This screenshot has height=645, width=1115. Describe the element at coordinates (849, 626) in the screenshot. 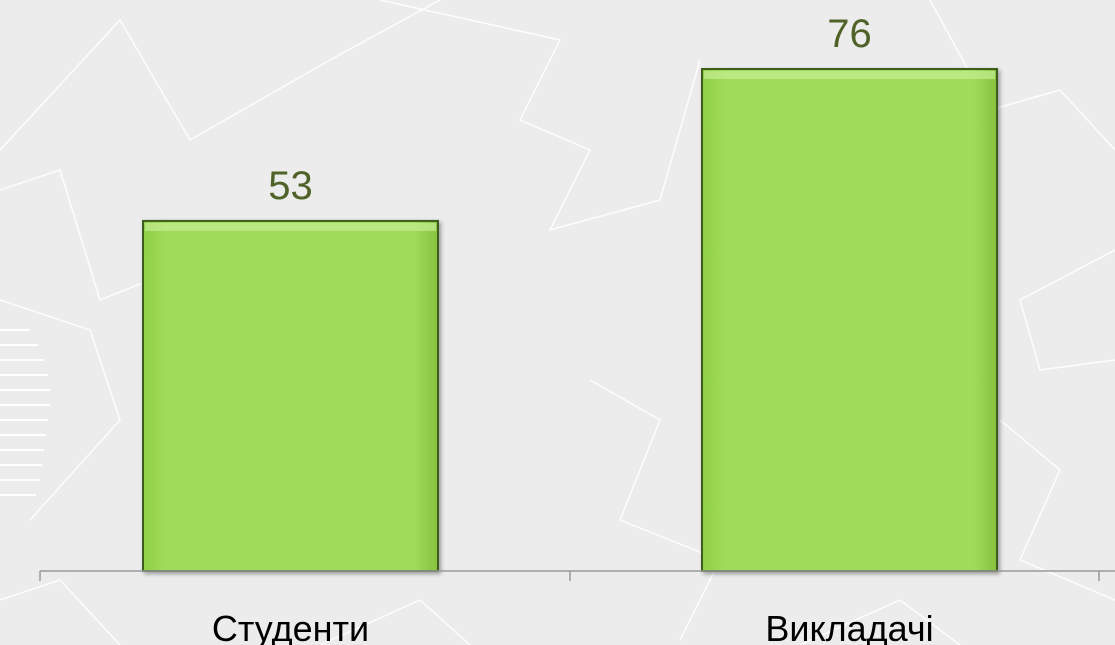

I see `x-tick-label: Викладачі` at that location.